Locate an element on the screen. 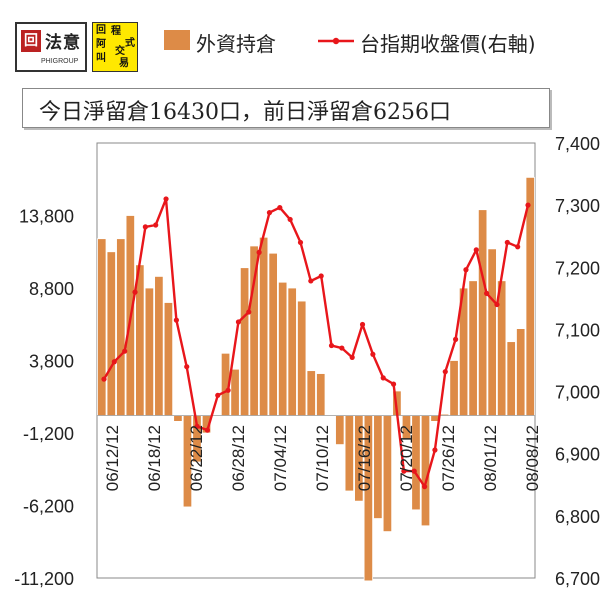 The width and height of the screenshot is (610, 614). badge-char: 式 is located at coordinates (130, 43).